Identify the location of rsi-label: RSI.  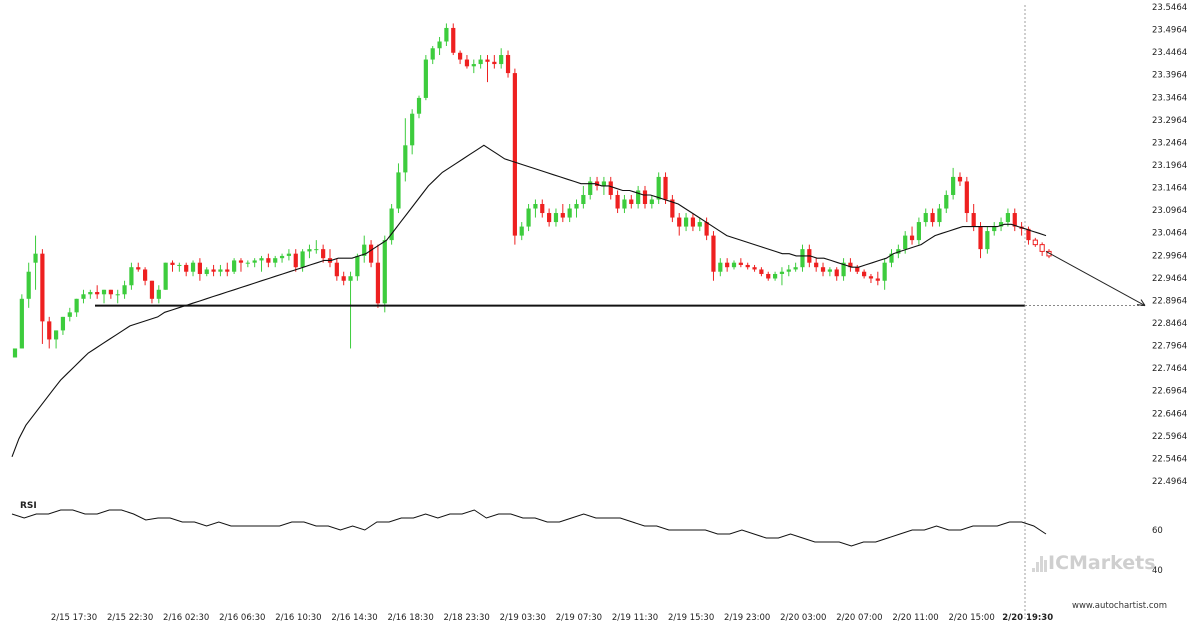
(28, 506).